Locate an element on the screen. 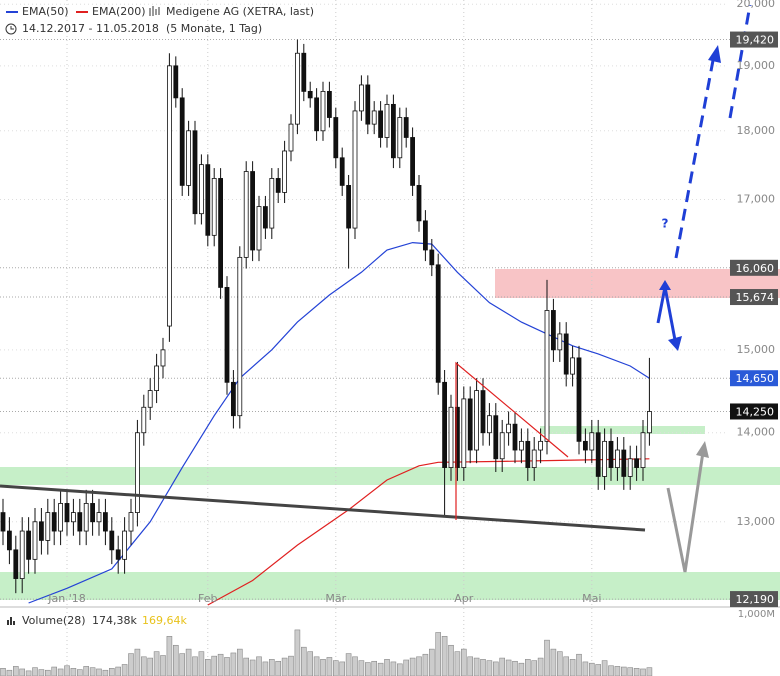 The width and height of the screenshot is (780, 676). legend-label: EMA(200) is located at coordinates (119, 11).